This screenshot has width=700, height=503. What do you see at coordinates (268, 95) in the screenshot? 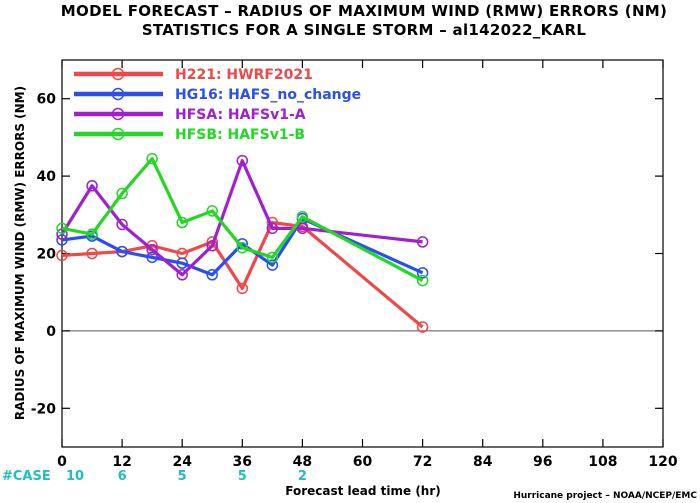
I see `legend-label: HG16: HAFS_no_change` at bounding box center [268, 95].